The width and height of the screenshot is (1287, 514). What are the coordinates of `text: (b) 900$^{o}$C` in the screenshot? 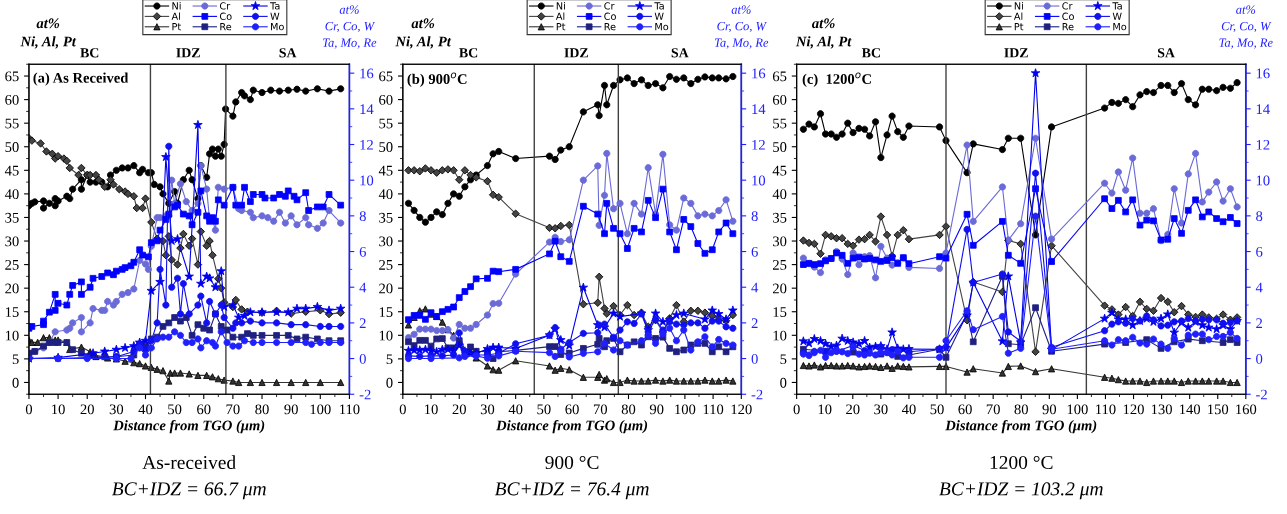 It's located at (437, 79).